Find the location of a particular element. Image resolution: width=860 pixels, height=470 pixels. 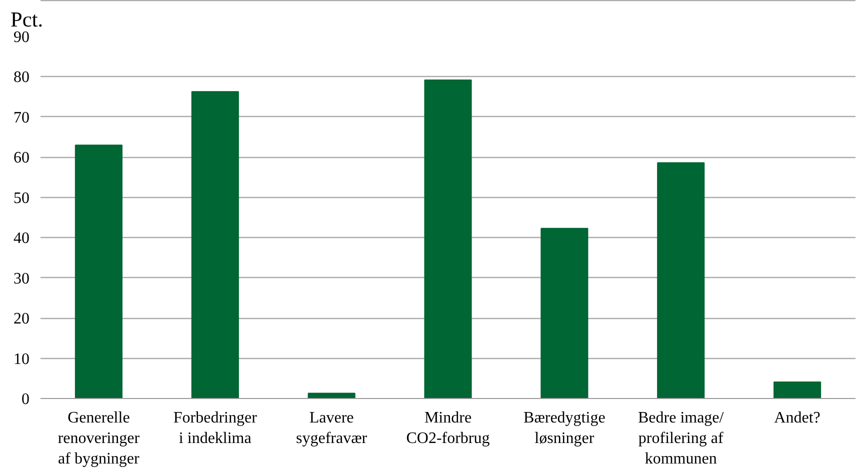

y-tick-label: 0 is located at coordinates (26, 399).